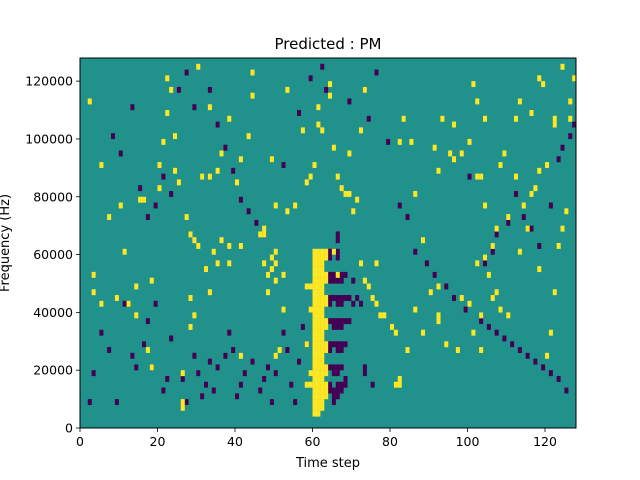 The width and height of the screenshot is (640, 480). What do you see at coordinates (53, 196) in the screenshot?
I see `y-tick-label: 80000` at bounding box center [53, 196].